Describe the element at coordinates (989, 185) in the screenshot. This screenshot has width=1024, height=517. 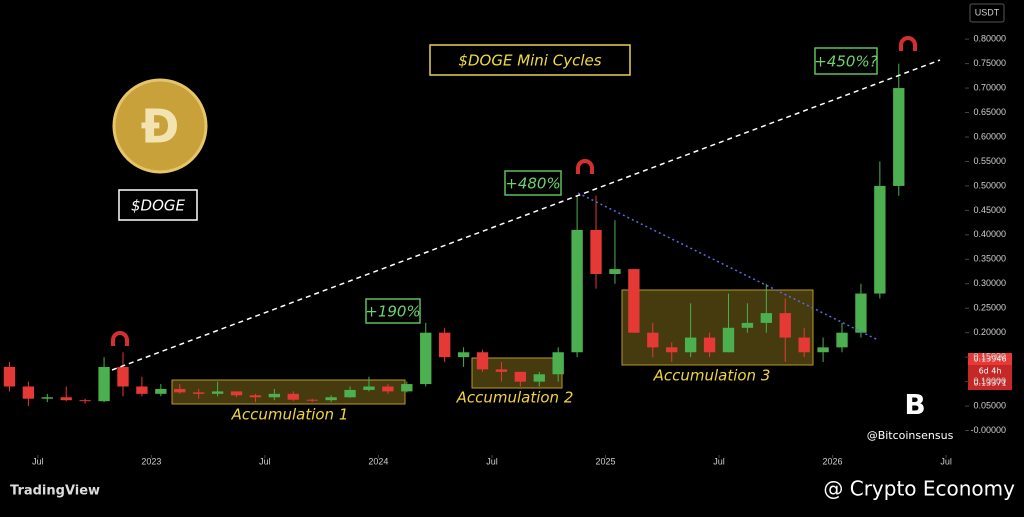
I see `y-tick-label: 0.50000` at that location.